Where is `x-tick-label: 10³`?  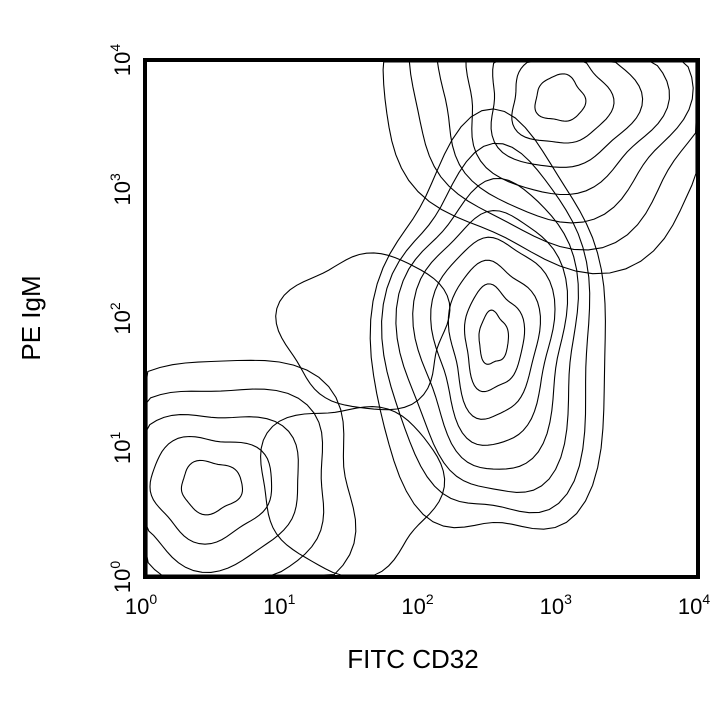 x-tick-label: 10³ is located at coordinates (556, 605).